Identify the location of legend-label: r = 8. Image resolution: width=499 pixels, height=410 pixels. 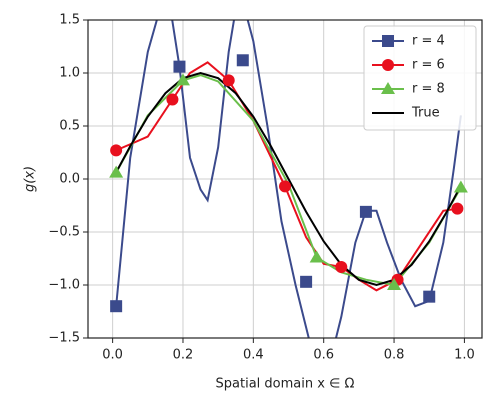
(428, 89).